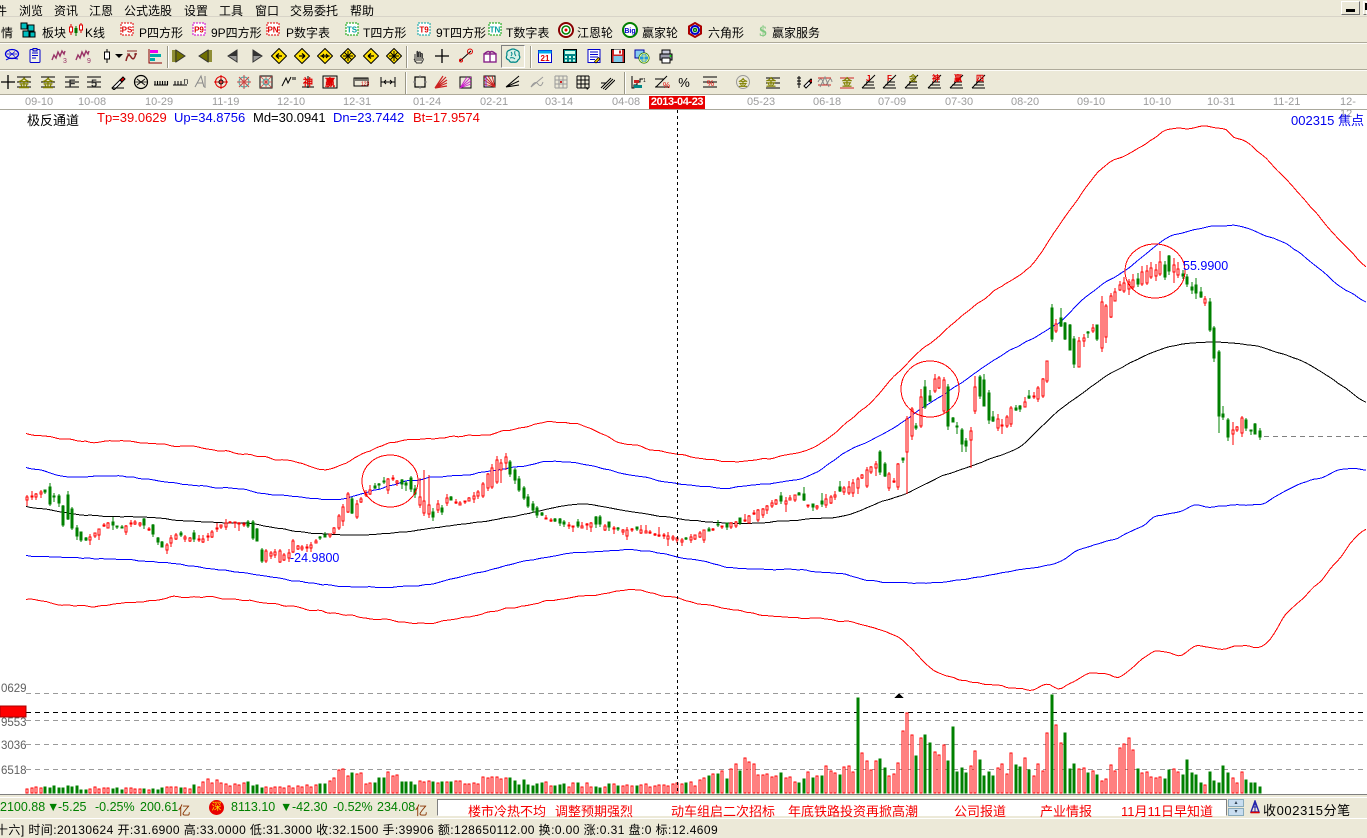 This screenshot has width=1367, height=838. Describe the element at coordinates (65, 61) in the screenshot. I see `svg-text: 3` at that location.